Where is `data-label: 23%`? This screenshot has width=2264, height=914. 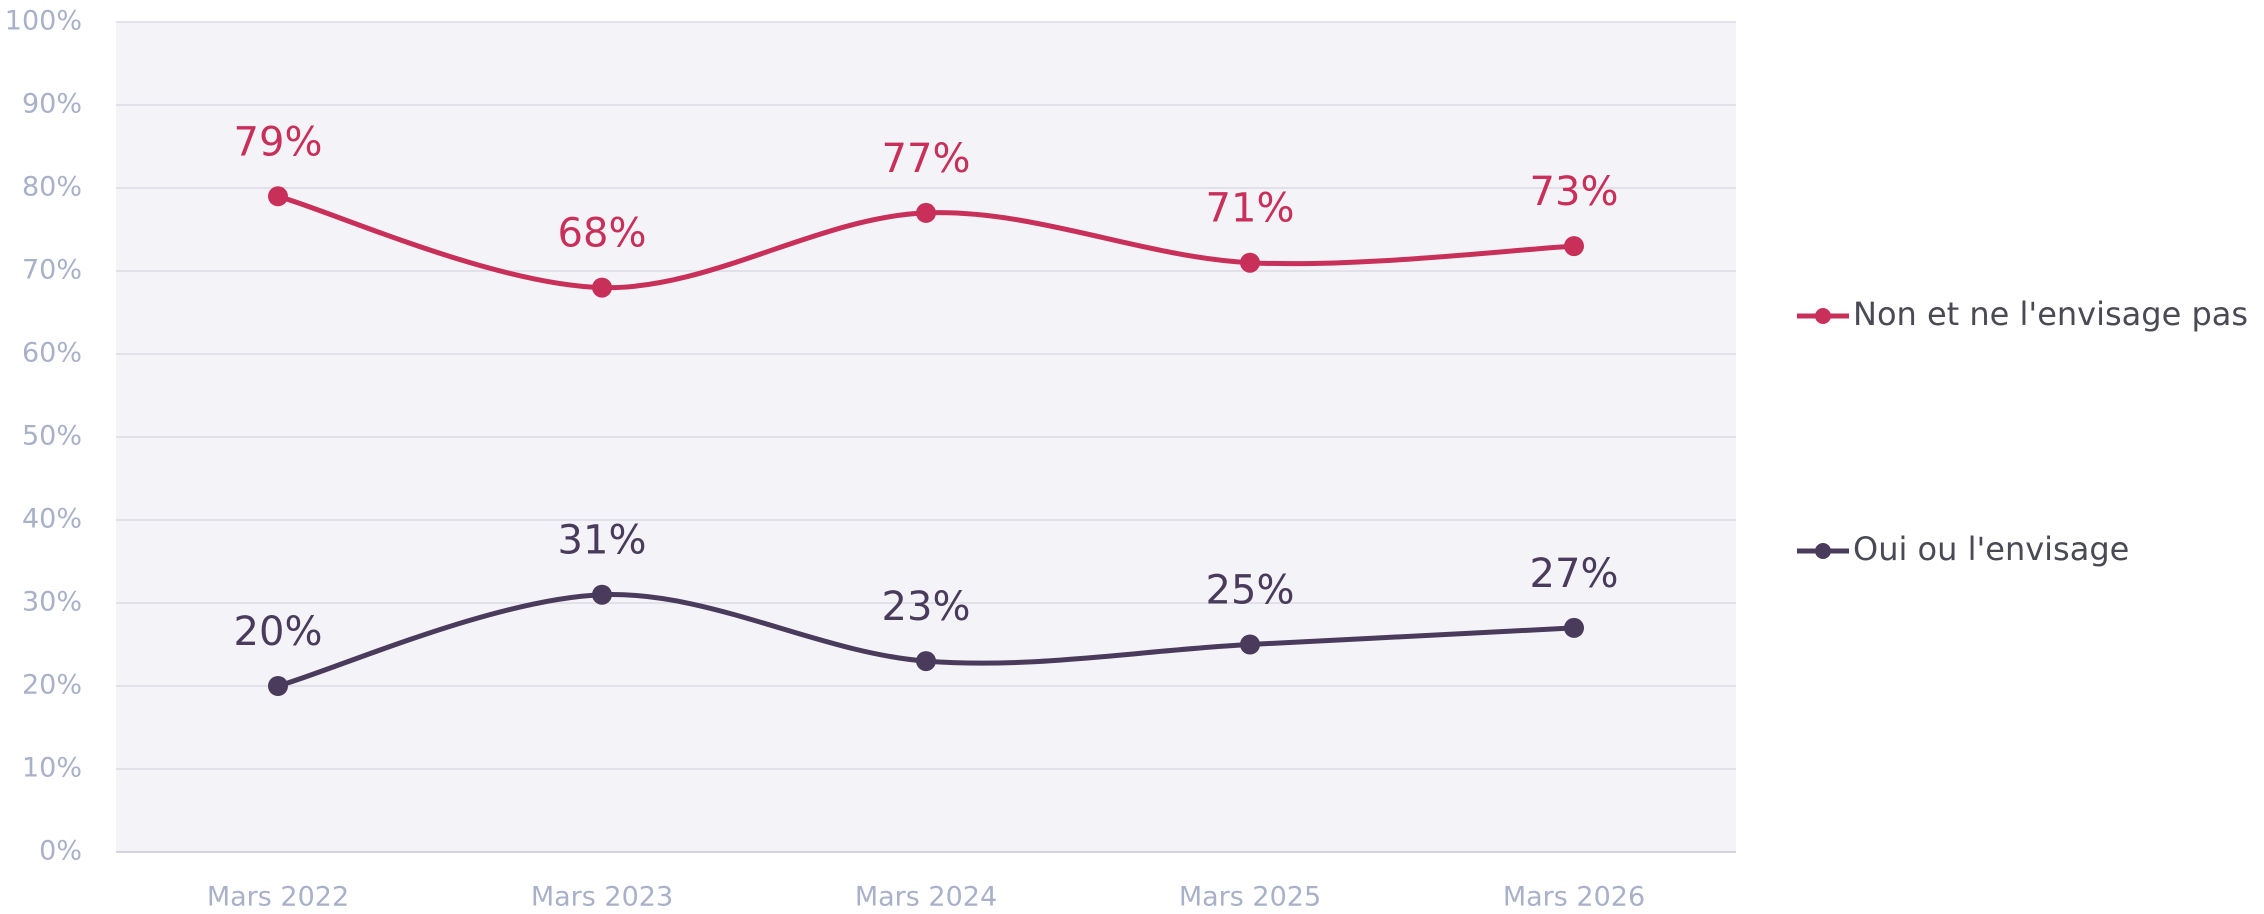
data-label: 23% is located at coordinates (926, 607).